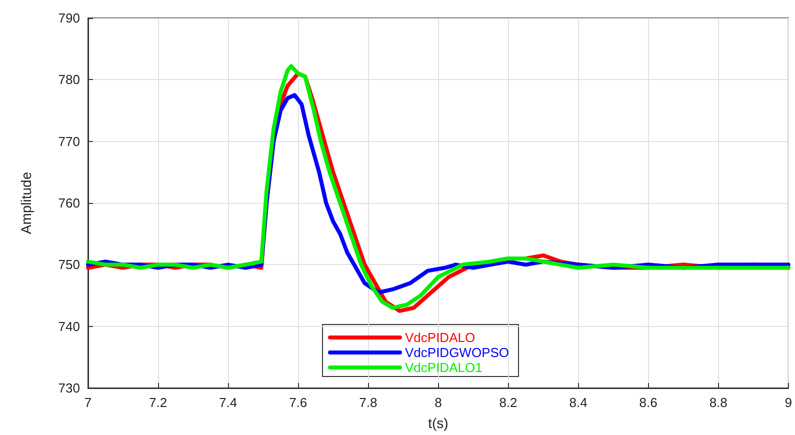  What do you see at coordinates (457, 352) in the screenshot?
I see `text: VdcPIDGWOPSO` at bounding box center [457, 352].